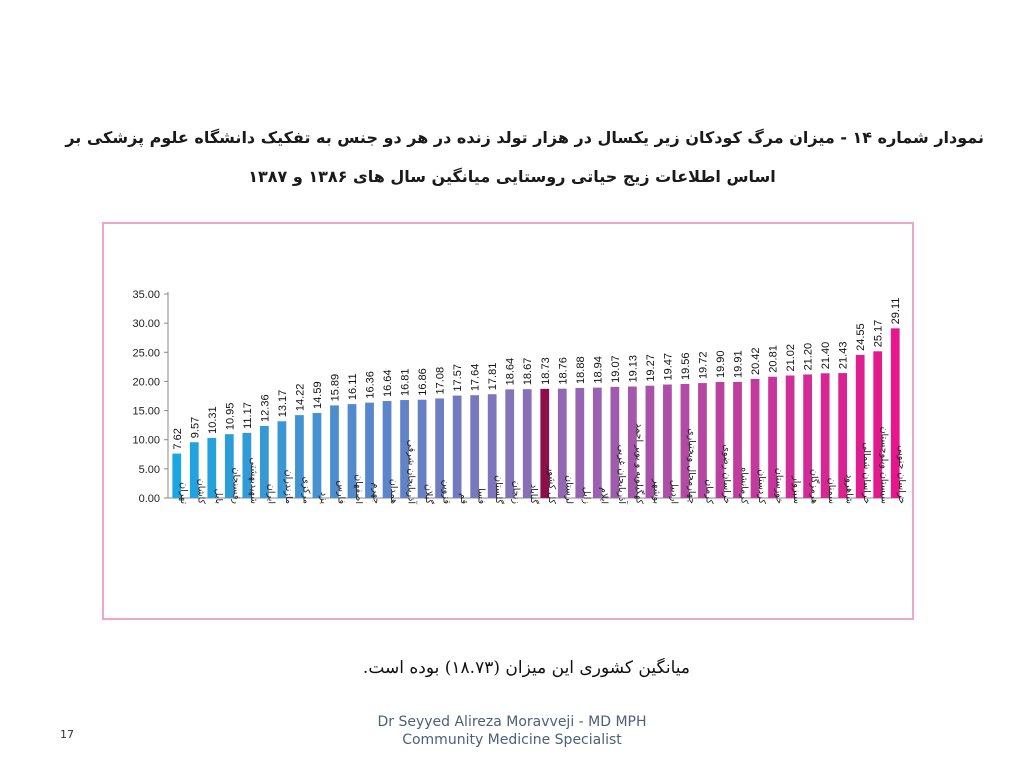 This screenshot has height=768, width=1024. I want to click on bar-value-label: 19.13, so click(633, 369).